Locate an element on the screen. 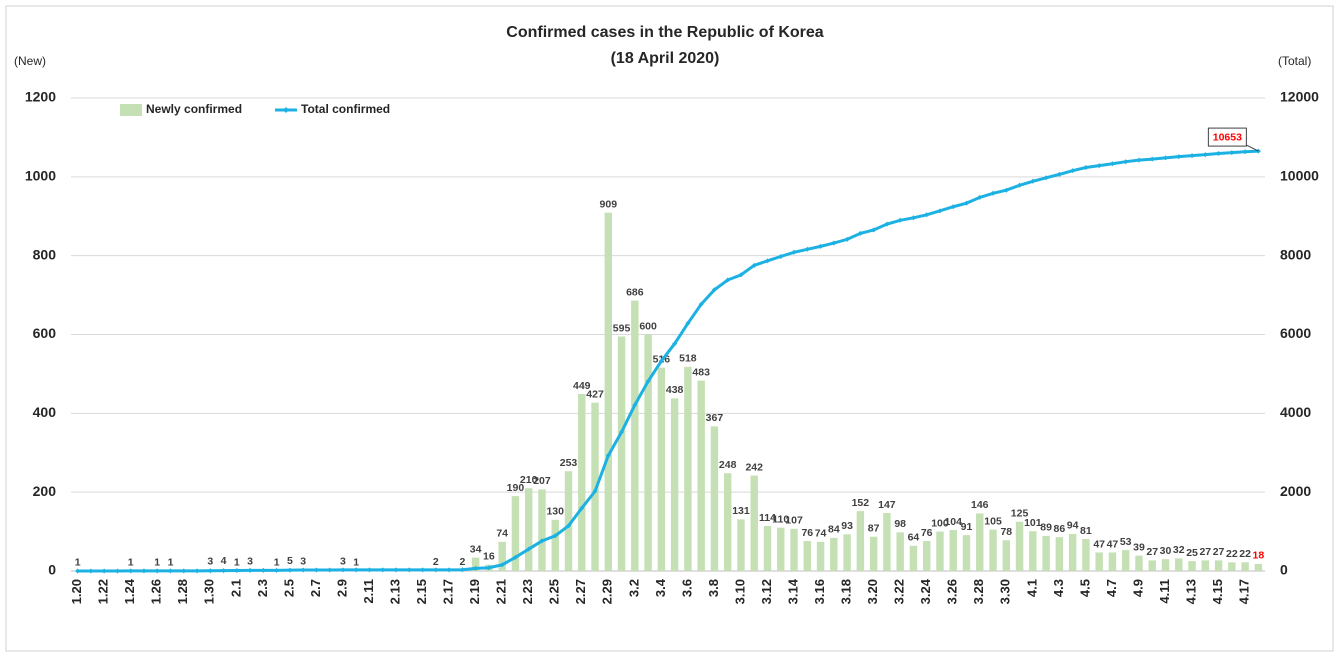 The image size is (1340, 656). y2-tick-label: 12000 is located at coordinates (1299, 97).